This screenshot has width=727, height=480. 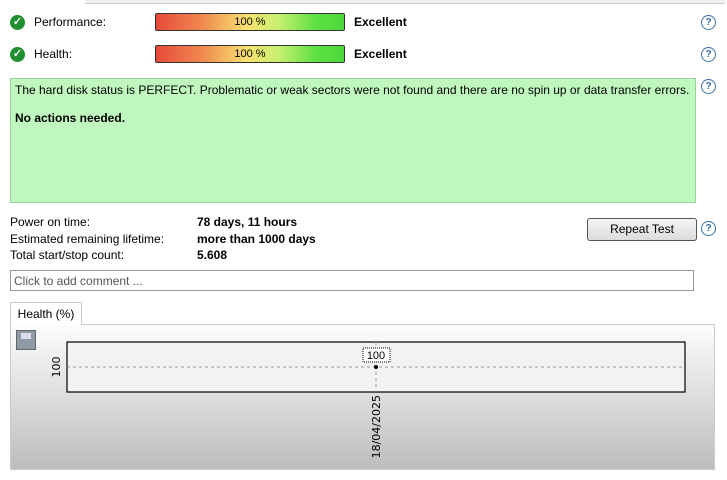 I want to click on performance-label: Performance:, so click(x=70, y=22).